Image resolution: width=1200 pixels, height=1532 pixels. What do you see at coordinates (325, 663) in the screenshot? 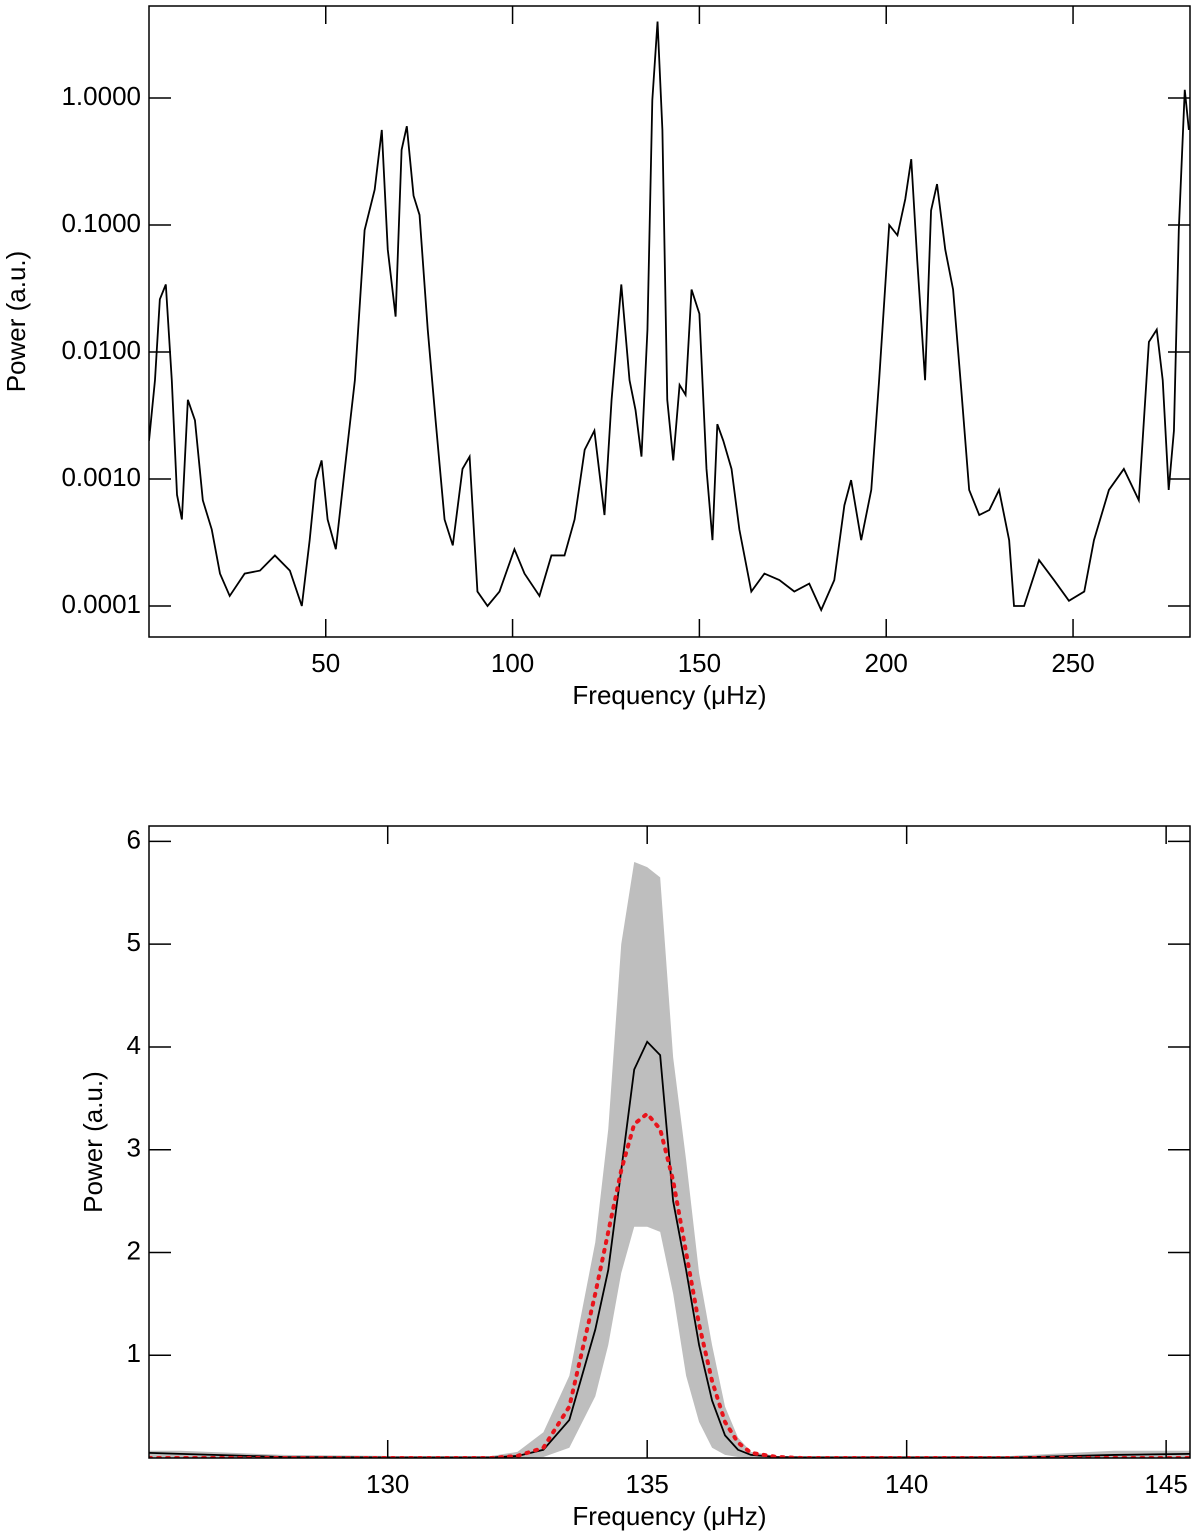
I see `x-tick-label: 50` at bounding box center [325, 663].